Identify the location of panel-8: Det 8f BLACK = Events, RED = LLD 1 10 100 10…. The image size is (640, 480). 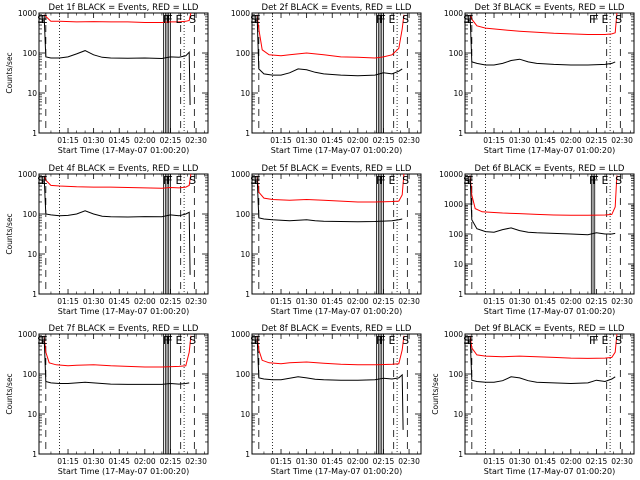
(326, 400).